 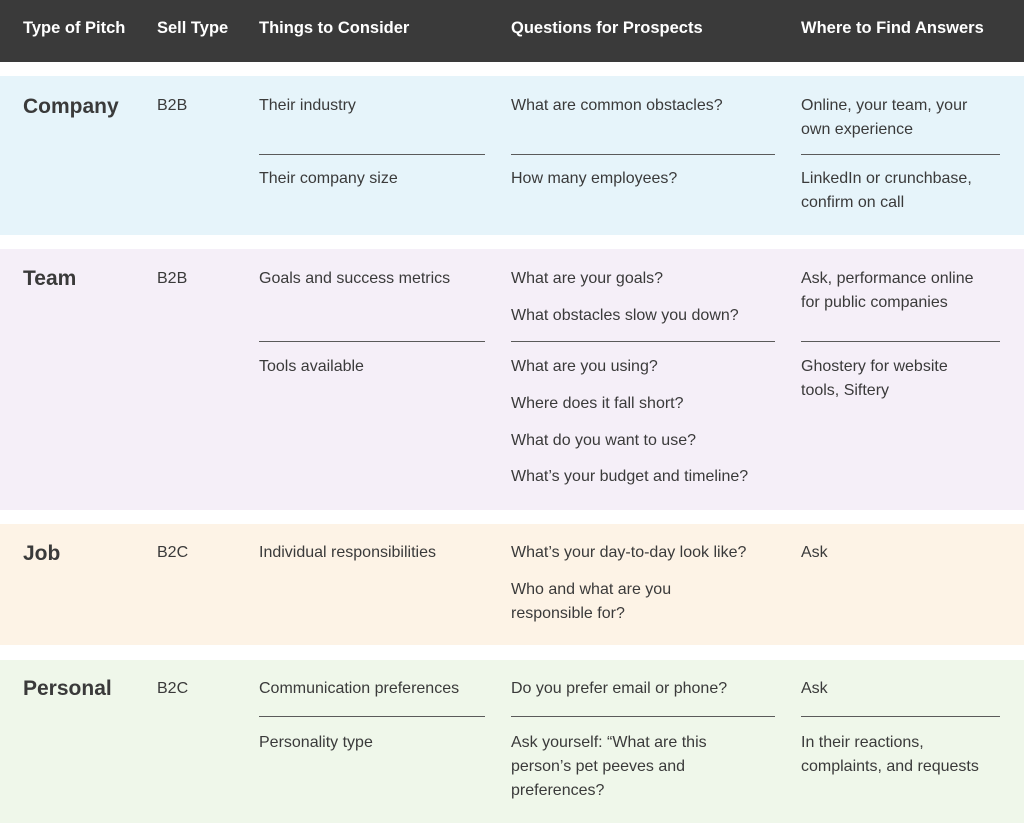 I want to click on header-type-of-pitch: Type of Pitch, so click(x=74, y=28).